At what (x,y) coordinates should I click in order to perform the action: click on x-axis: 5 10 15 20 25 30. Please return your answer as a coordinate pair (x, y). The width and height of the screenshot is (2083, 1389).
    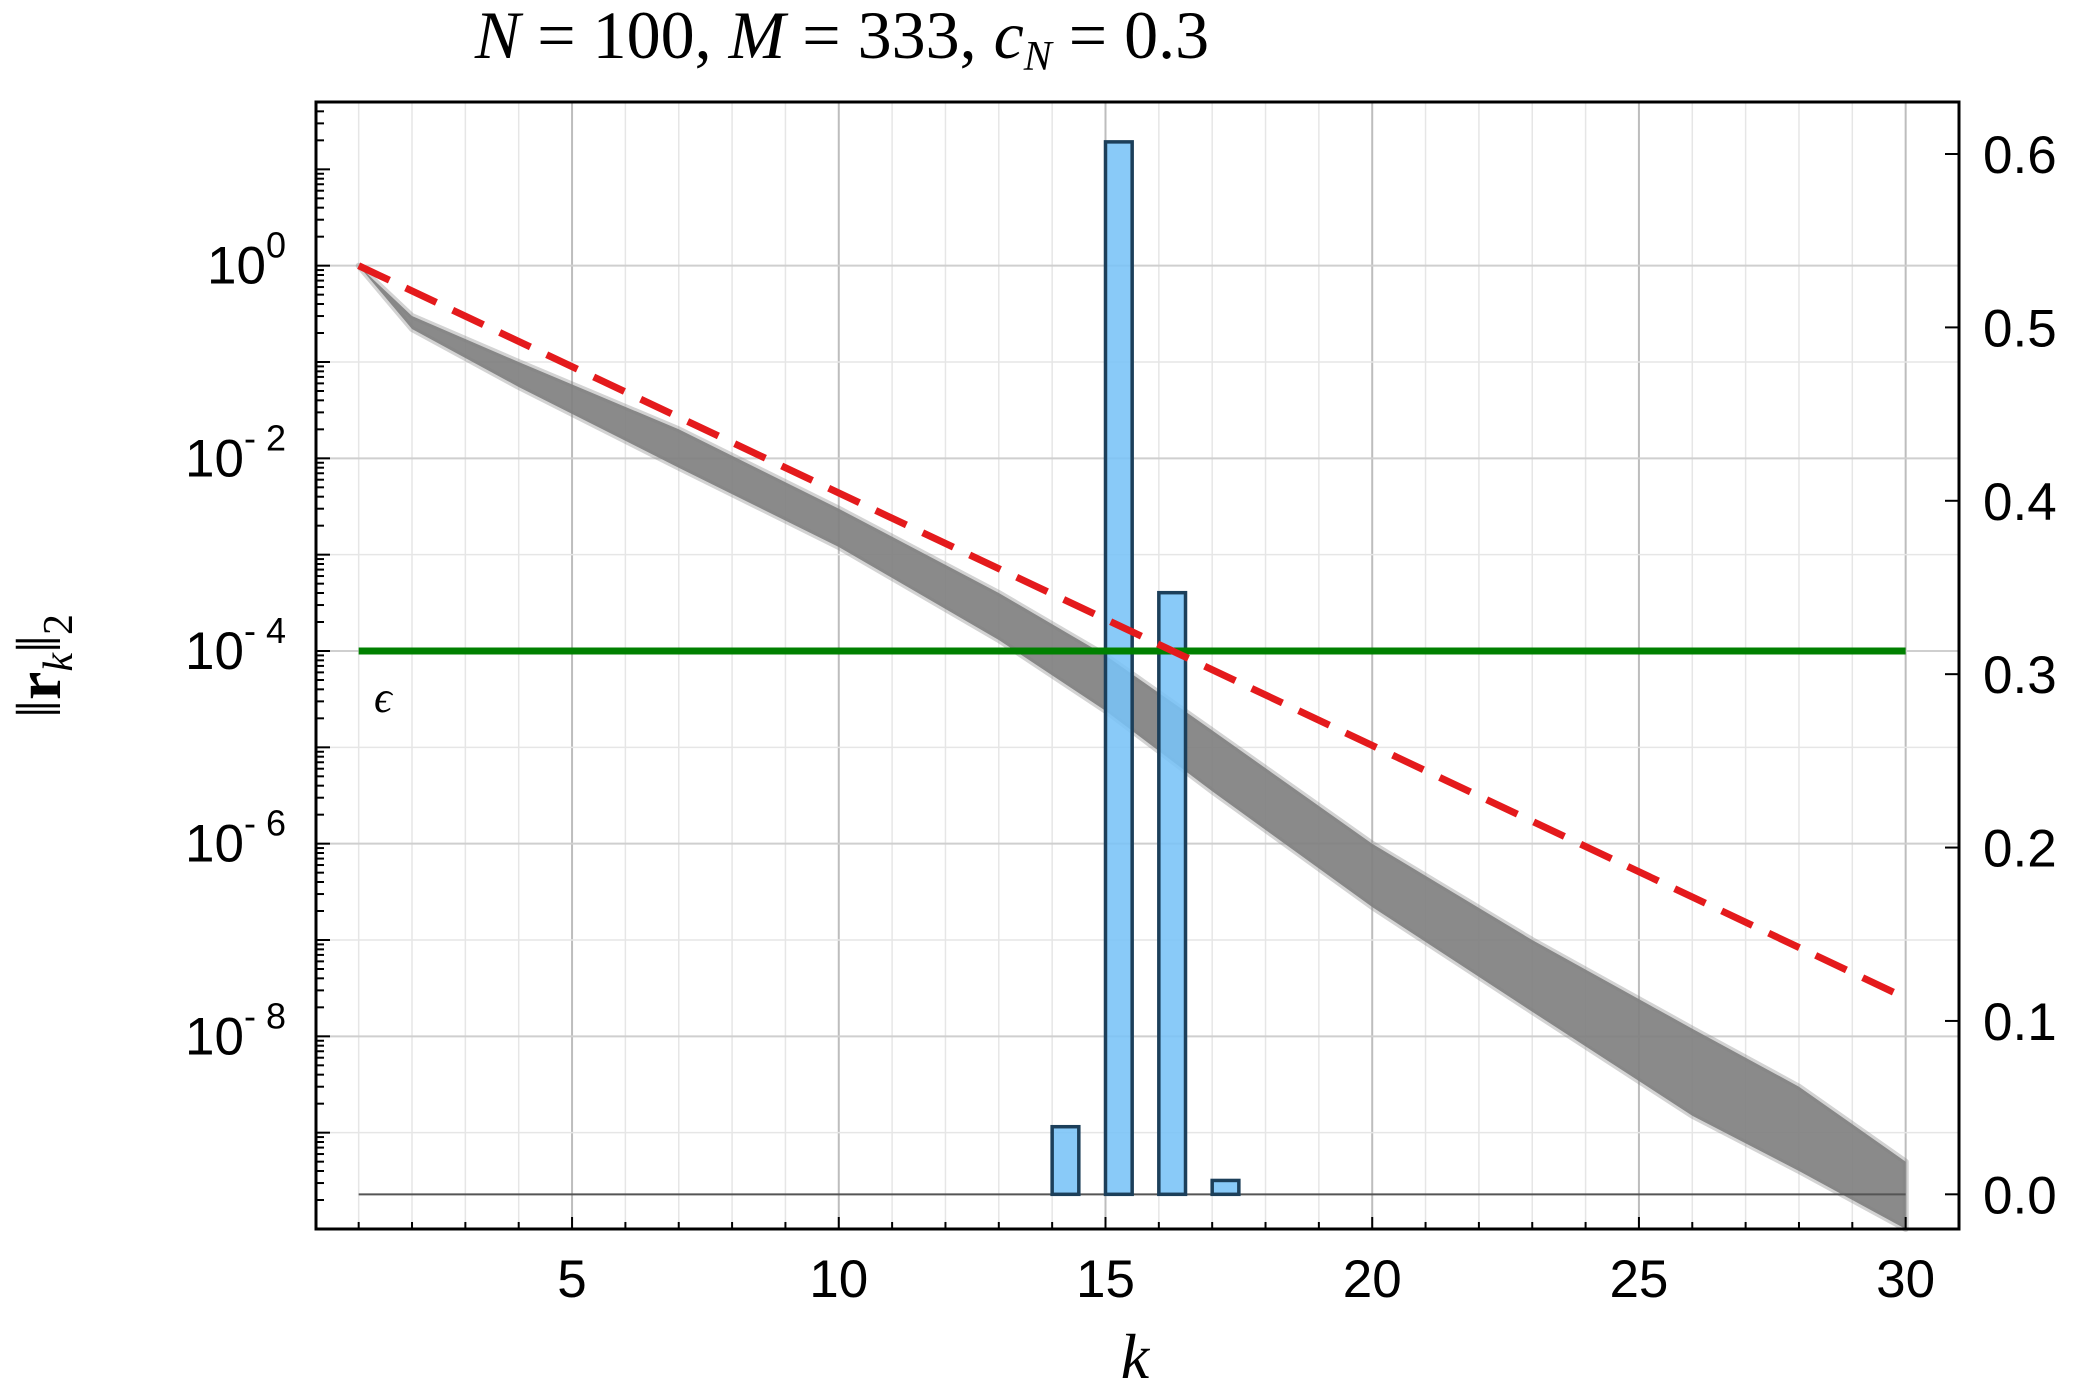
    Looking at the image, I should click on (1146, 1263).